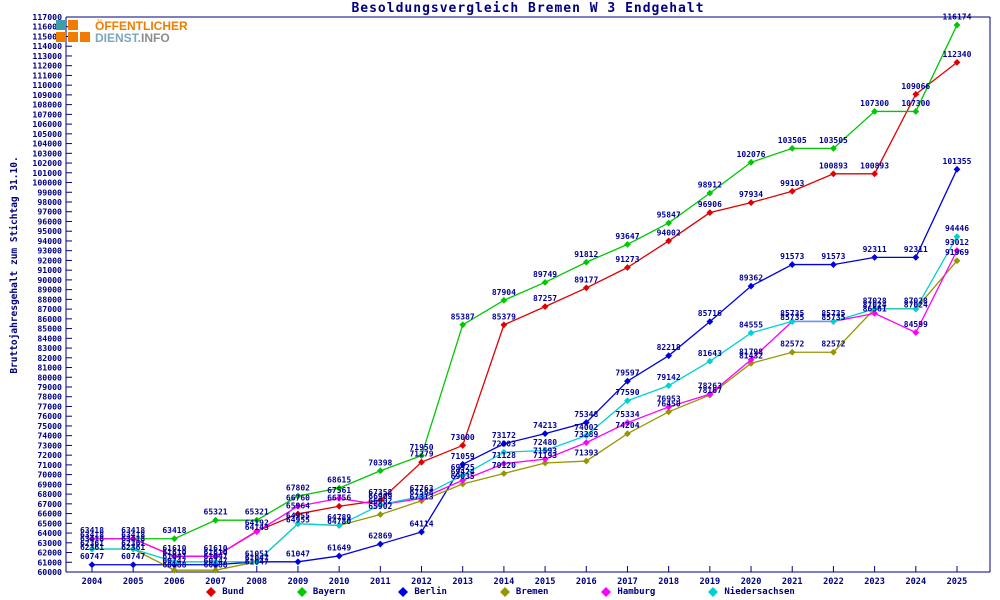 The image size is (1000, 600). Describe the element at coordinates (759, 592) in the screenshot. I see `legend-label: Niedersachsen` at that location.